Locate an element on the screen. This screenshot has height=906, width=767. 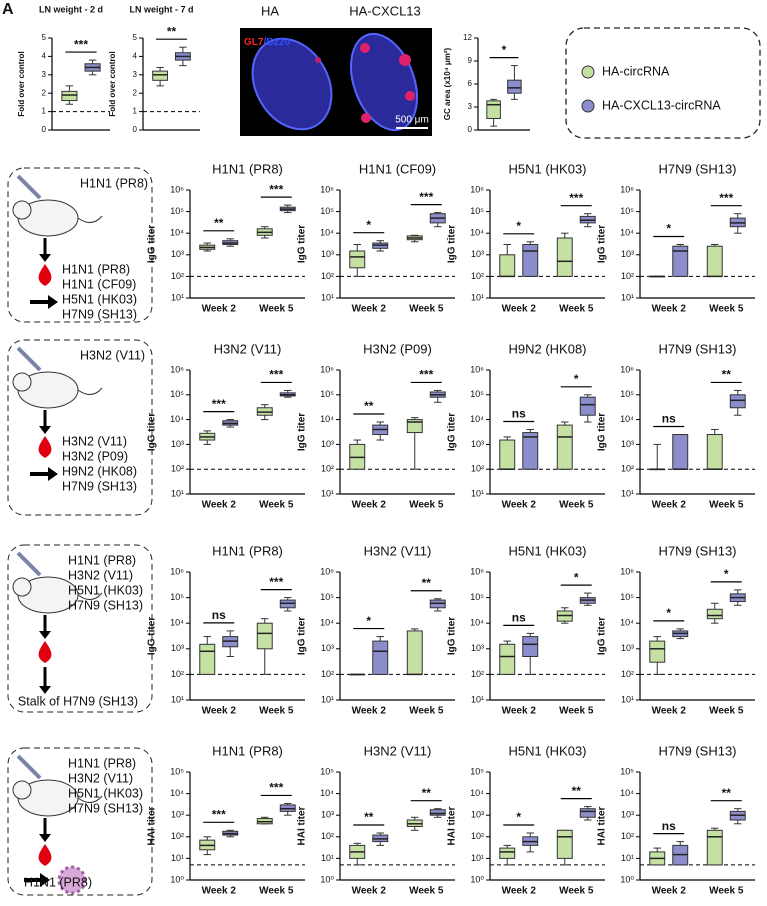
image-label: HA-CXCL13 is located at coordinates (385, 10).